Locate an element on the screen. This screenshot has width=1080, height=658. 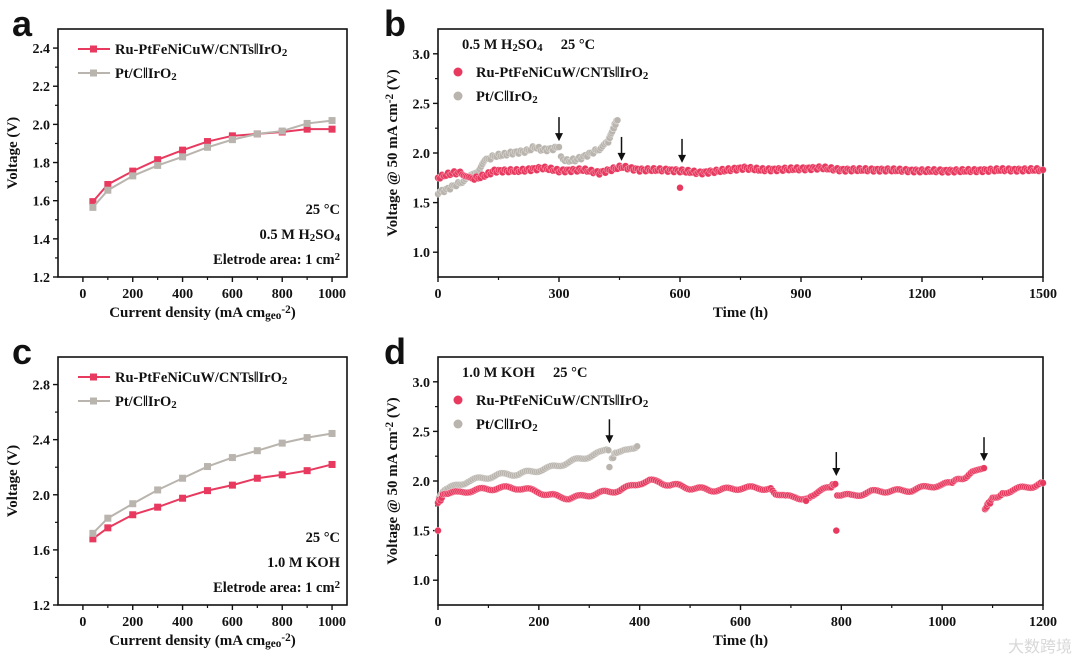
annotation: 0.5 M H2SO4 is located at coordinates (299, 235).